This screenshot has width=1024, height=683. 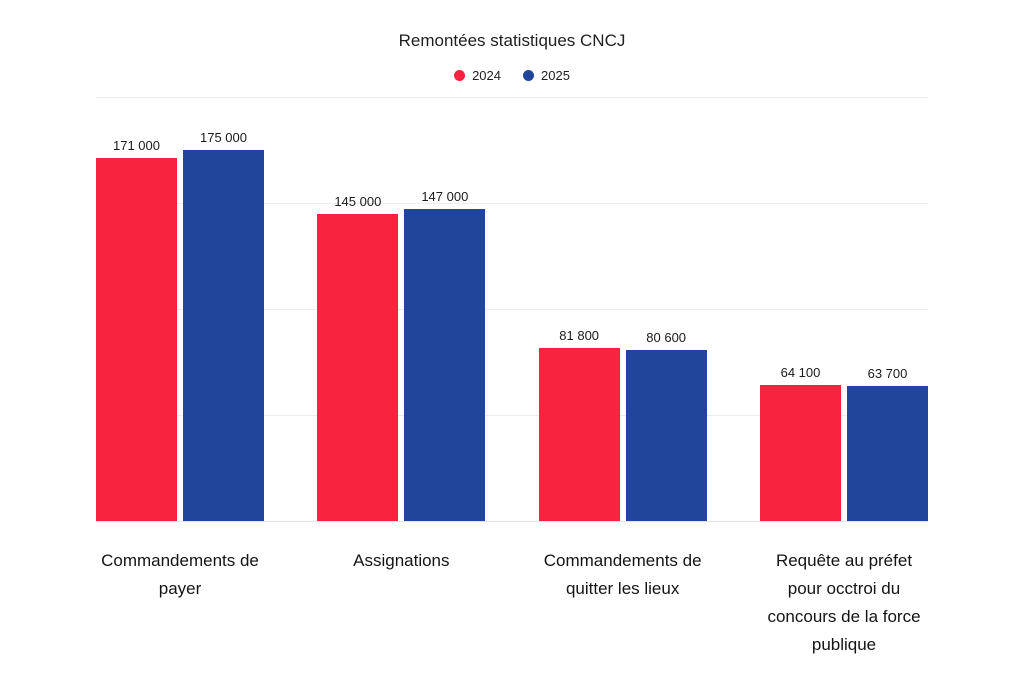 I want to click on bar-value-label: 64 100, so click(x=800, y=373).